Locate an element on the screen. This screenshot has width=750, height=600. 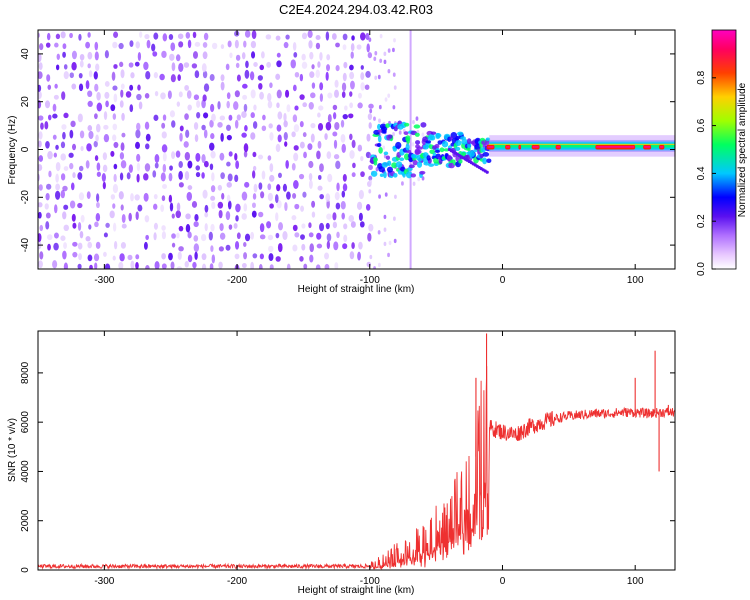
x-tick-label: -100 is located at coordinates (370, 280).